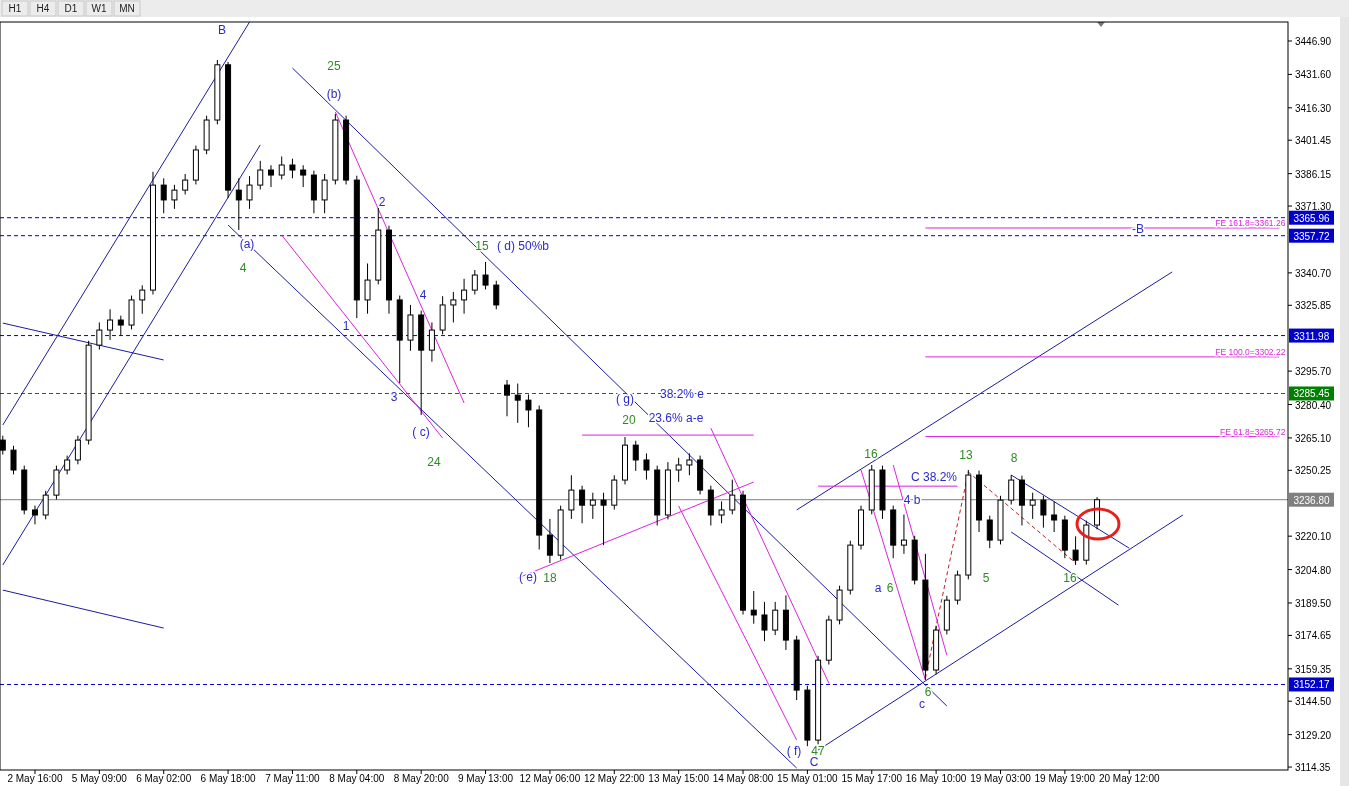 The height and width of the screenshot is (786, 1349). Describe the element at coordinates (164, 778) in the screenshot. I see `x-tick-label: 6 May 02:00` at that location.